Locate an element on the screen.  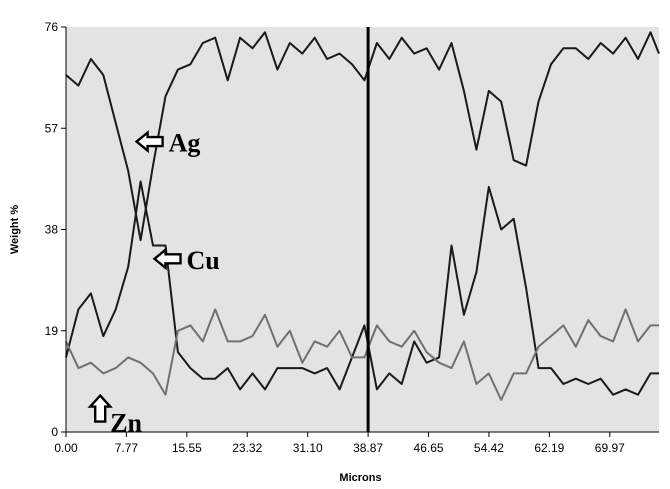
x-tick-label: 38.87 is located at coordinates (368, 448).